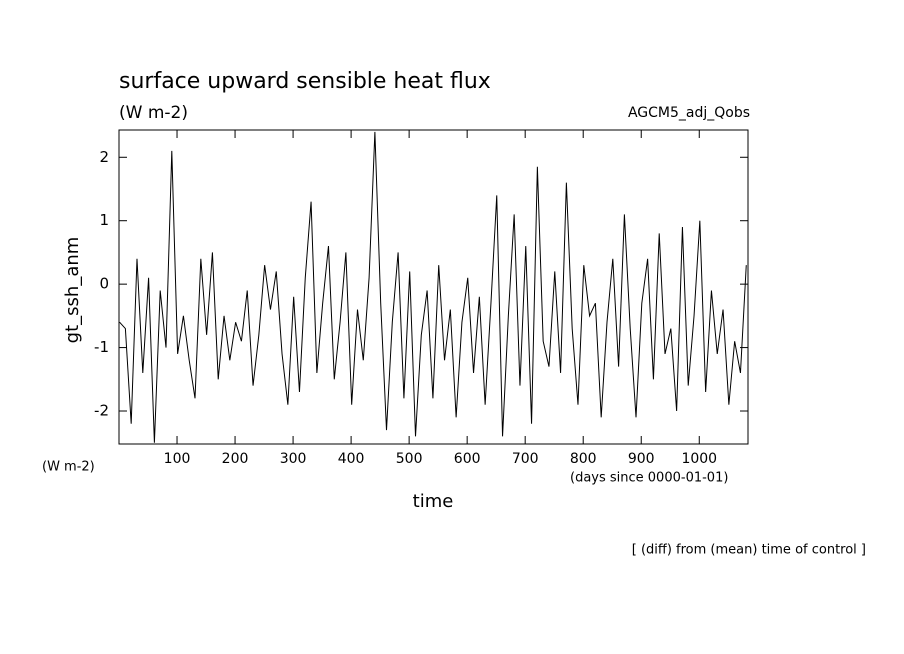  I want to click on x-axis-label: time, so click(433, 501).